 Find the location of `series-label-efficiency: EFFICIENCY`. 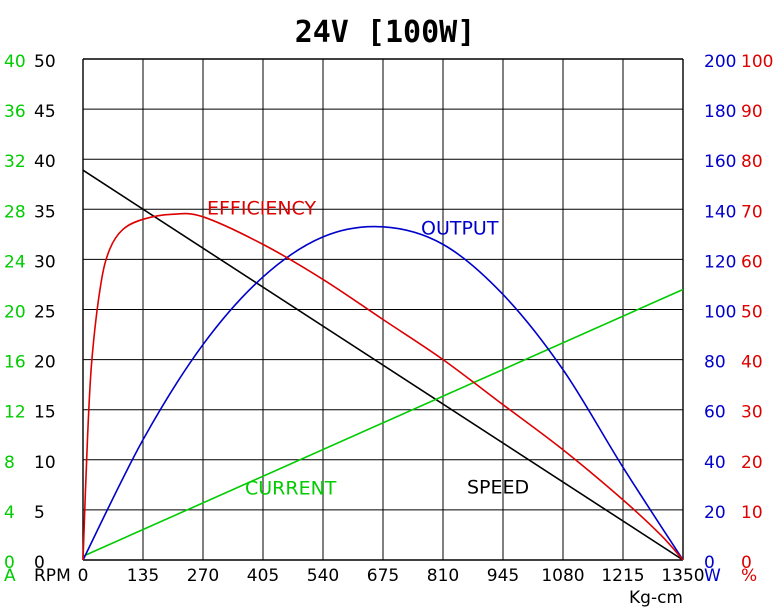

series-label-efficiency: EFFICIENCY is located at coordinates (261, 209).